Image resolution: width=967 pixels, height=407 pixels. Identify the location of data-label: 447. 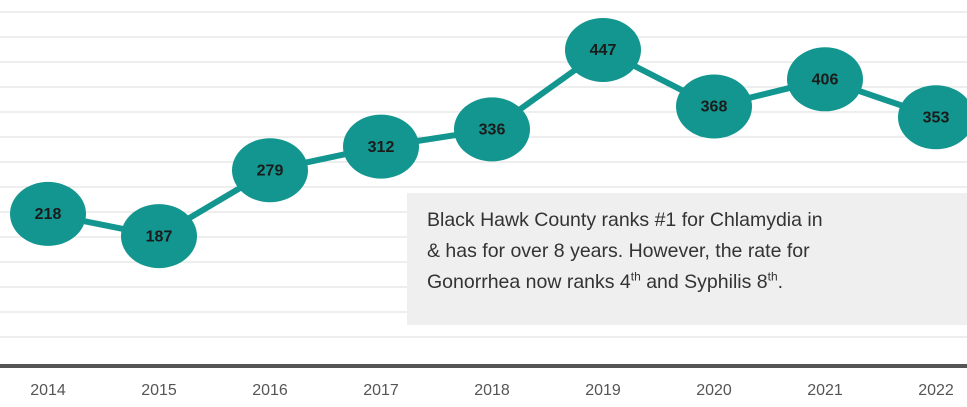
(603, 50).